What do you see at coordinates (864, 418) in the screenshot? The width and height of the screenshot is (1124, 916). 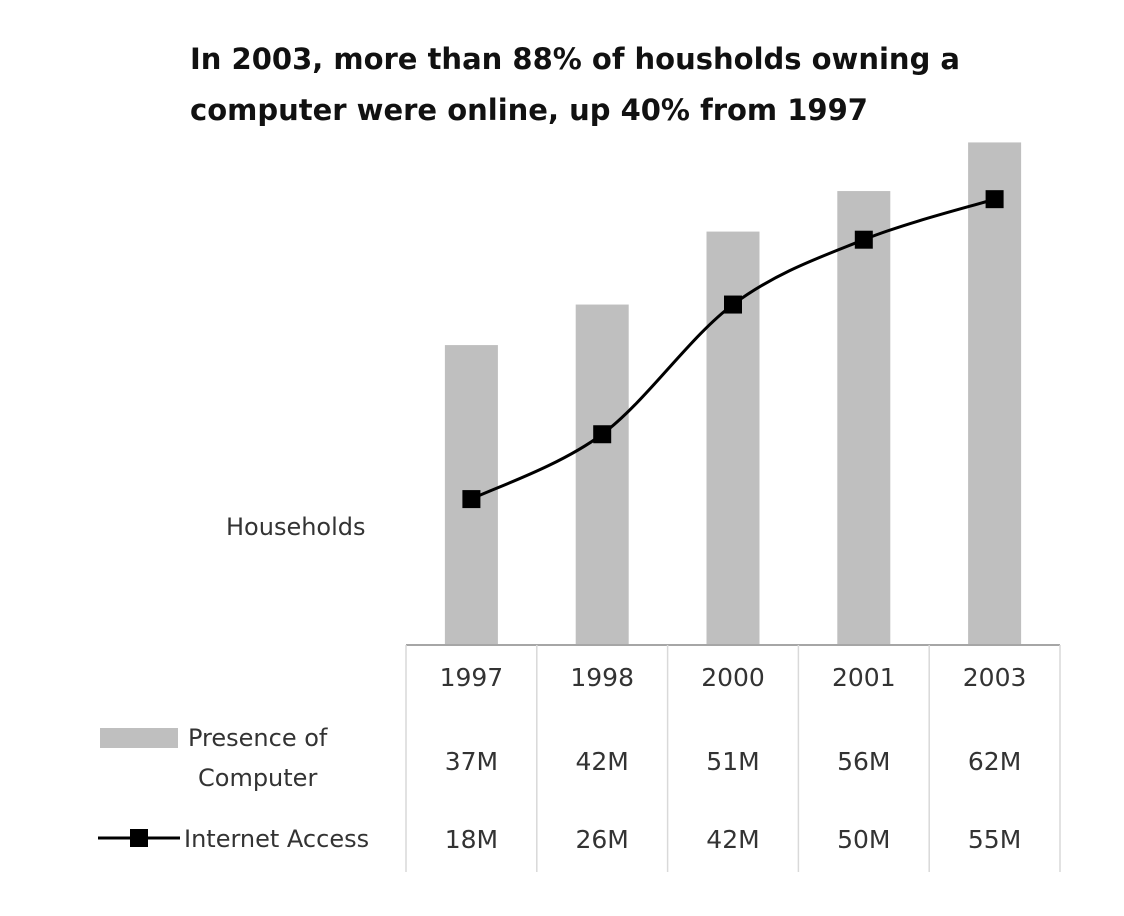 I see `bar-2001` at bounding box center [864, 418].